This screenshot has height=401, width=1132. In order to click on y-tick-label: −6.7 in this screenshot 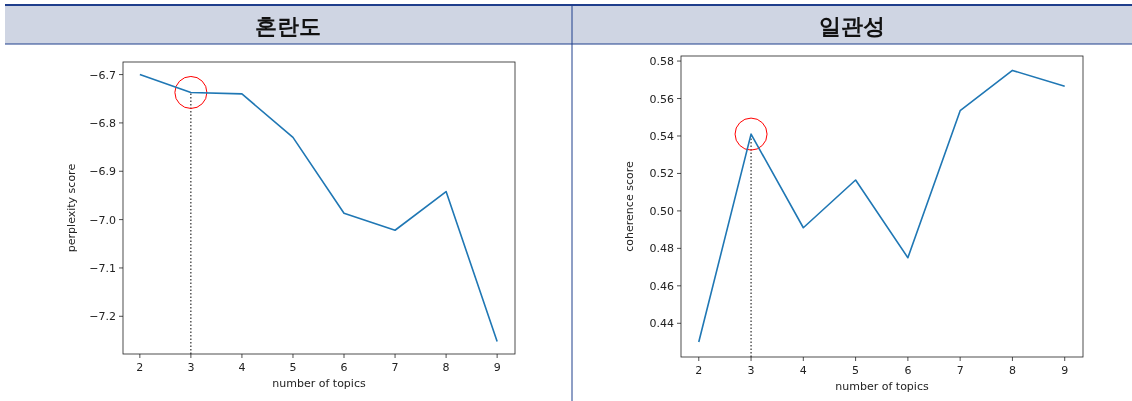, I will do `click(102, 75)`.